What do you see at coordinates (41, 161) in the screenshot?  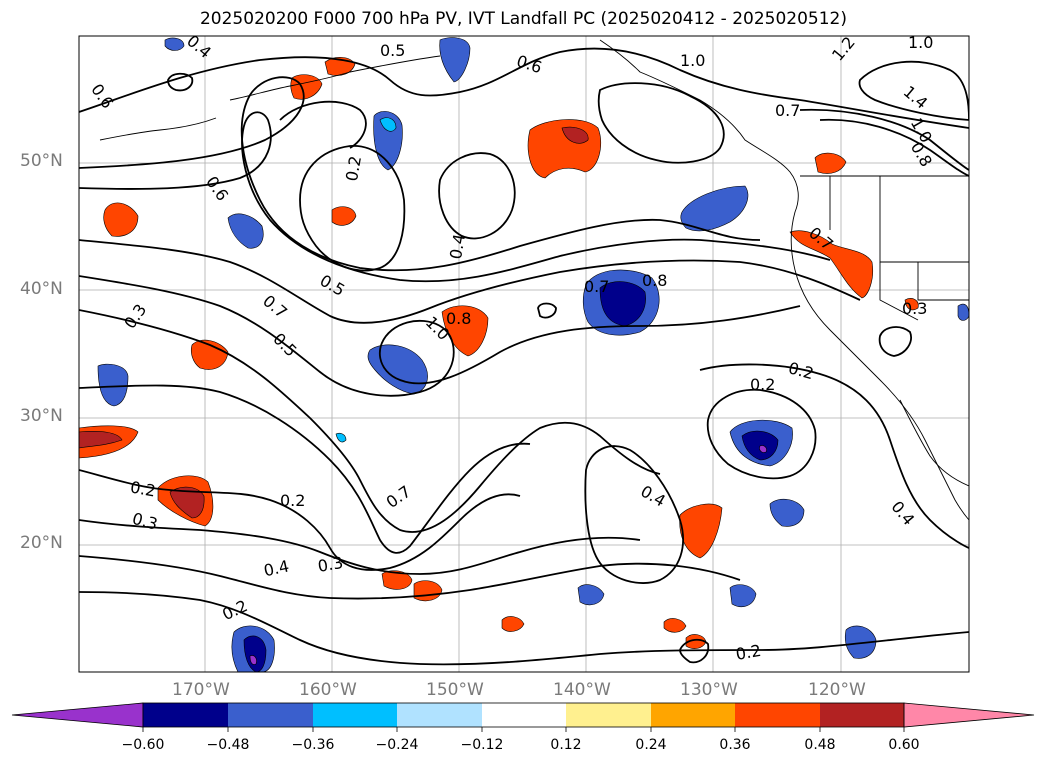 I see `lat-label: 50°N` at bounding box center [41, 161].